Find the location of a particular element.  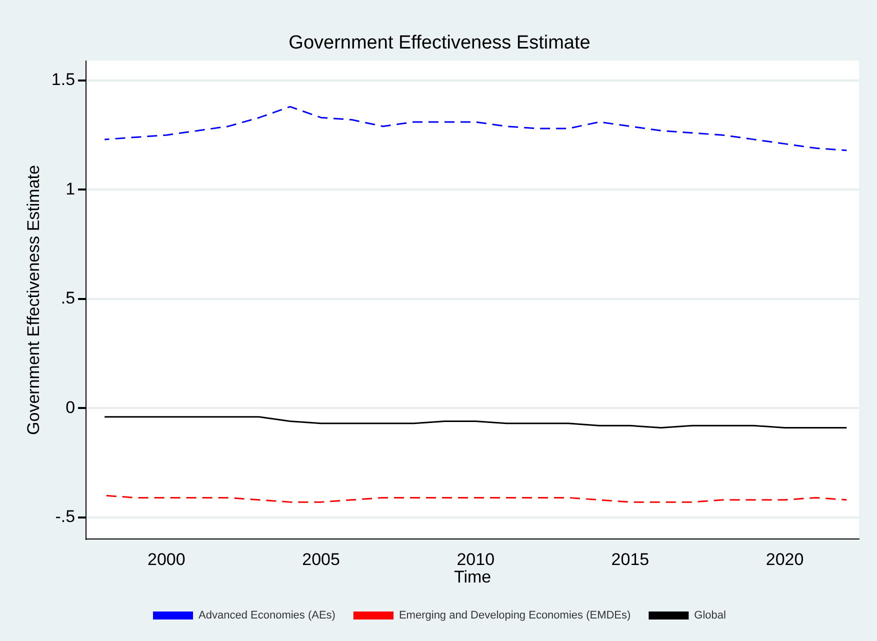

x-tick-label: 2005 is located at coordinates (321, 560).